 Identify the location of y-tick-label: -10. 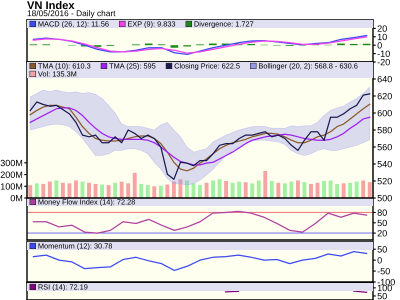
(384, 53).